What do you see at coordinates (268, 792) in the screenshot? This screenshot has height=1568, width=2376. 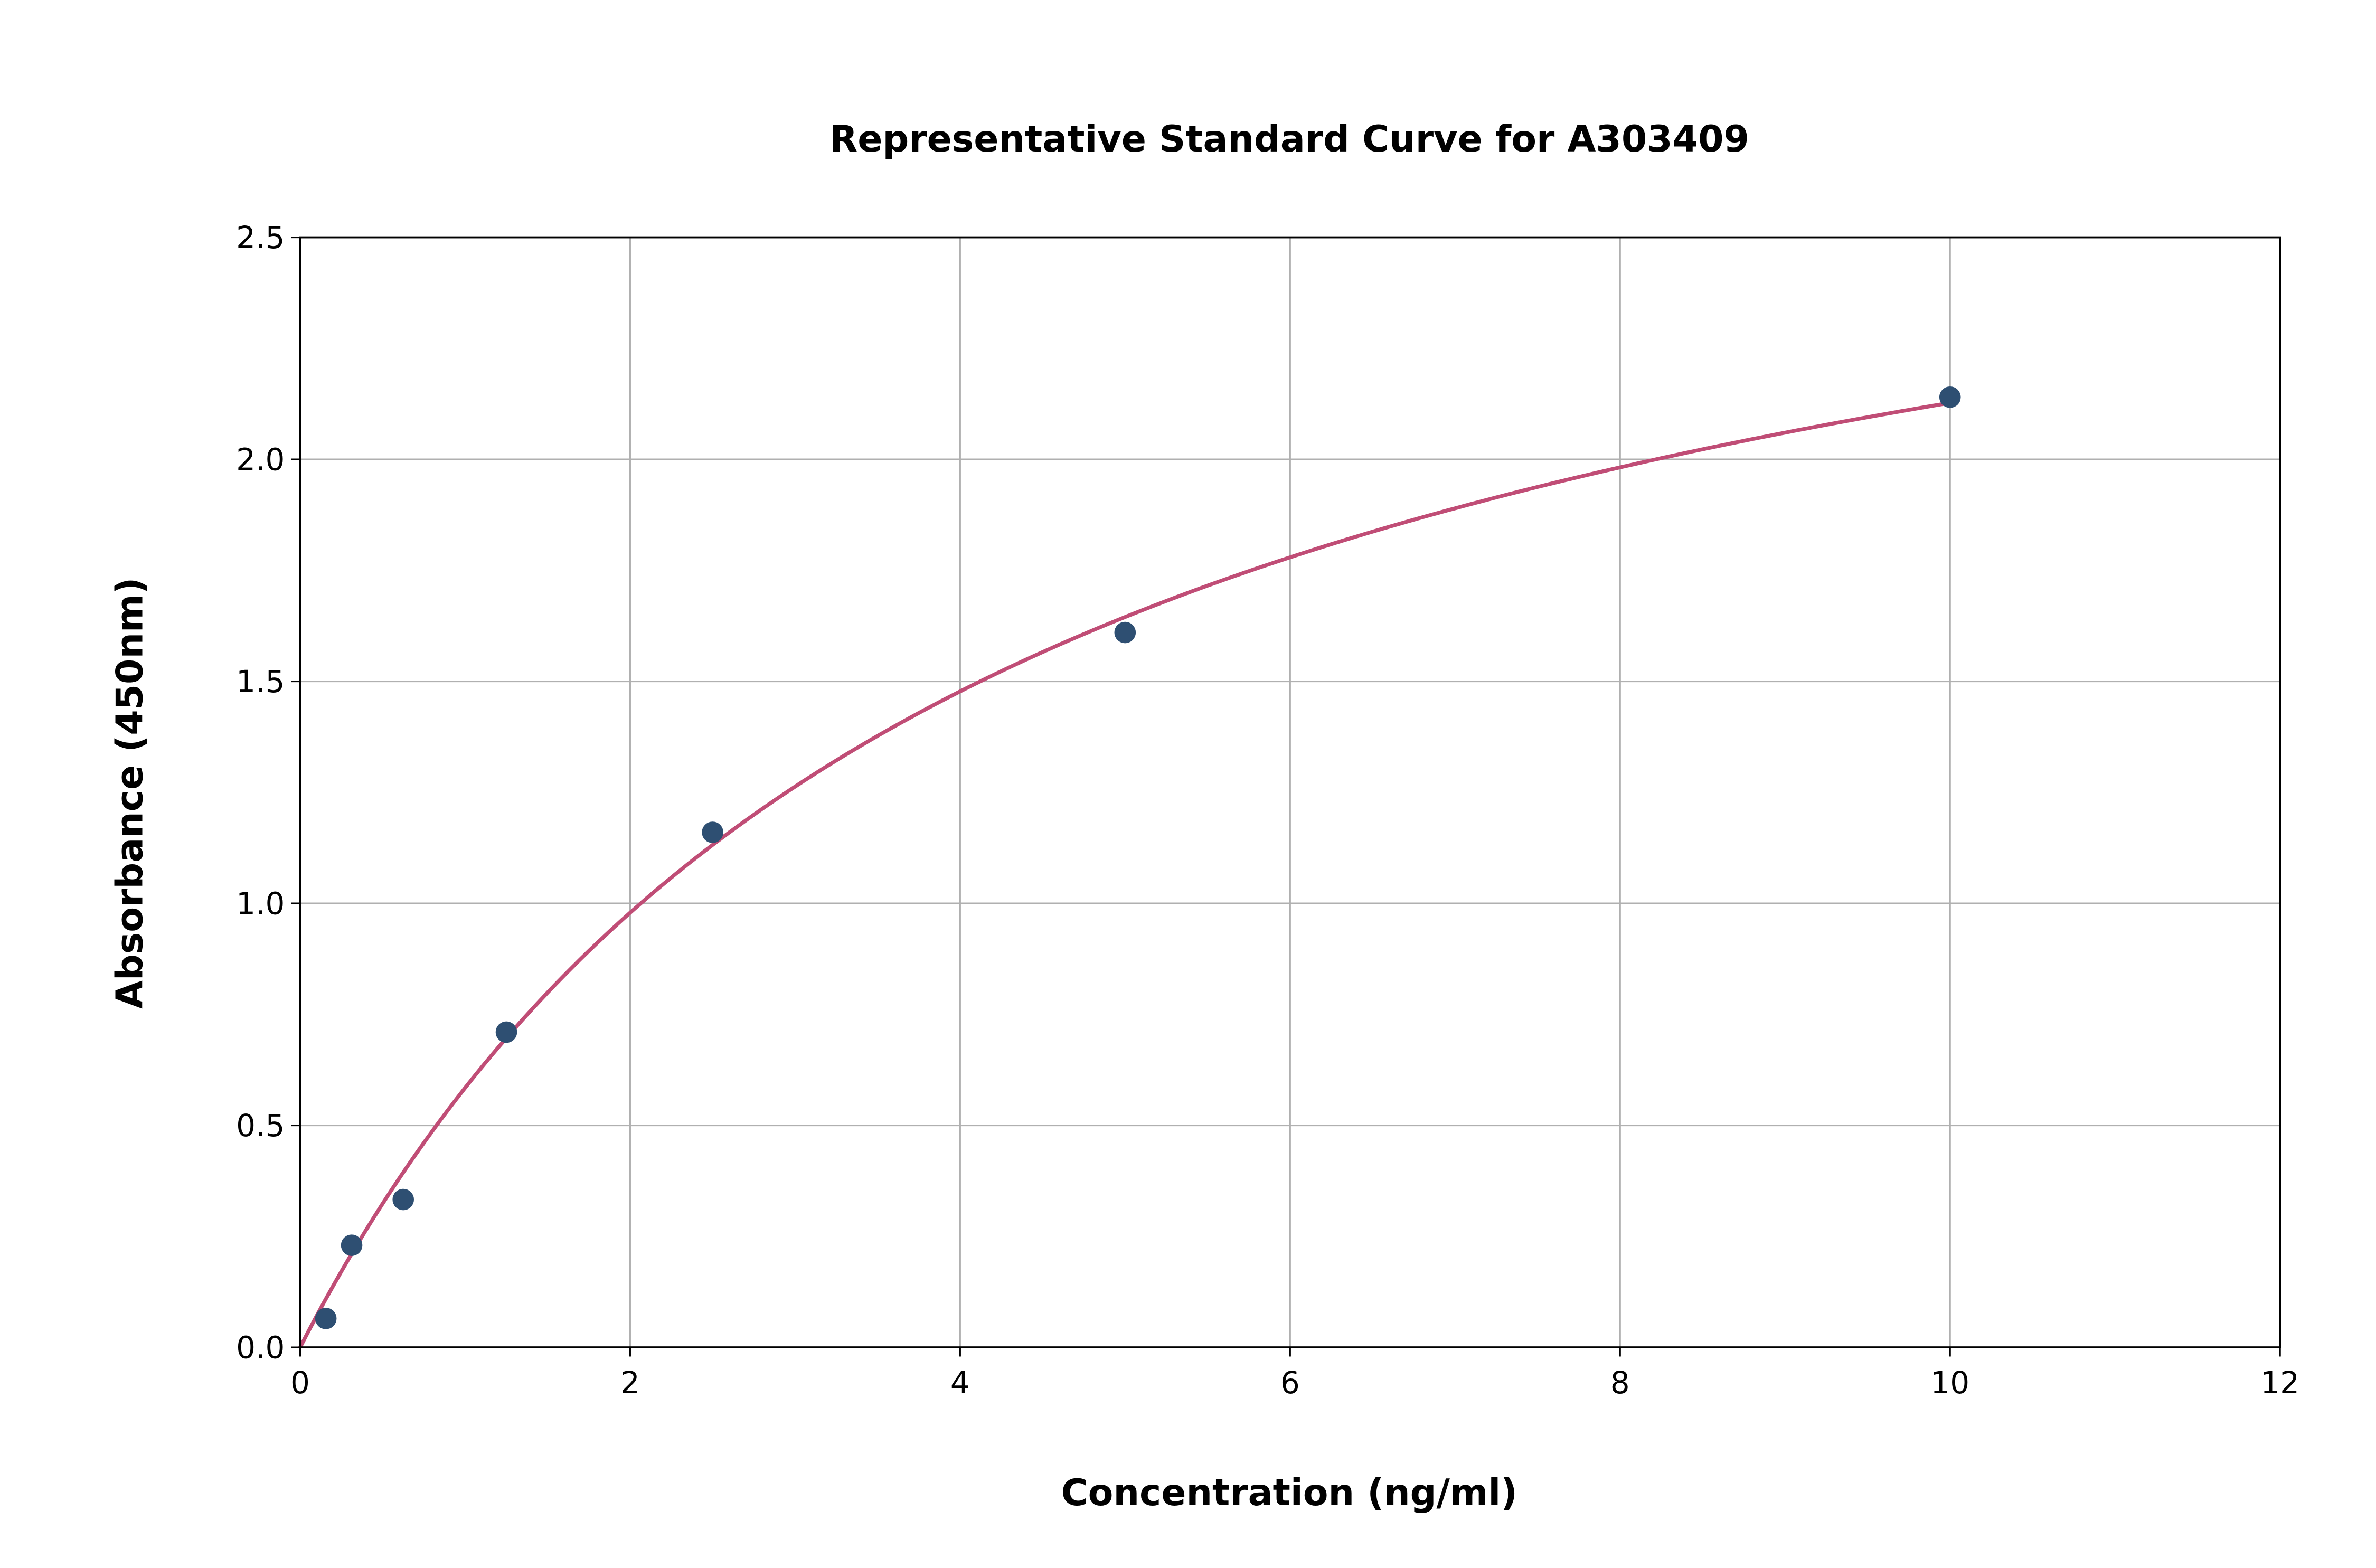 I see `y-axis-ticks: 0.0 0.5 1.0 1.5 2.0 2.5` at bounding box center [268, 792].